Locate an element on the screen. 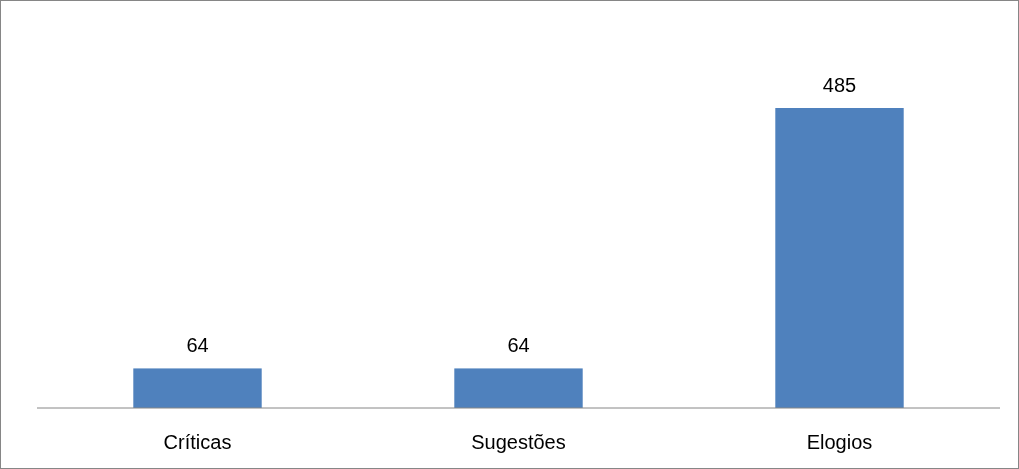 The height and width of the screenshot is (469, 1019). x-tick-label: Elogios is located at coordinates (839, 442).